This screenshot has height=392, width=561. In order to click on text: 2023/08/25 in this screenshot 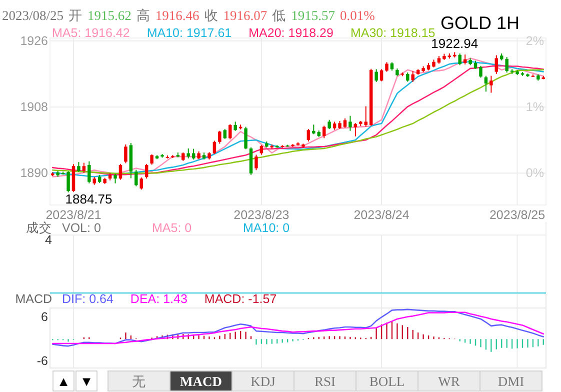, I will do `click(33, 15)`.